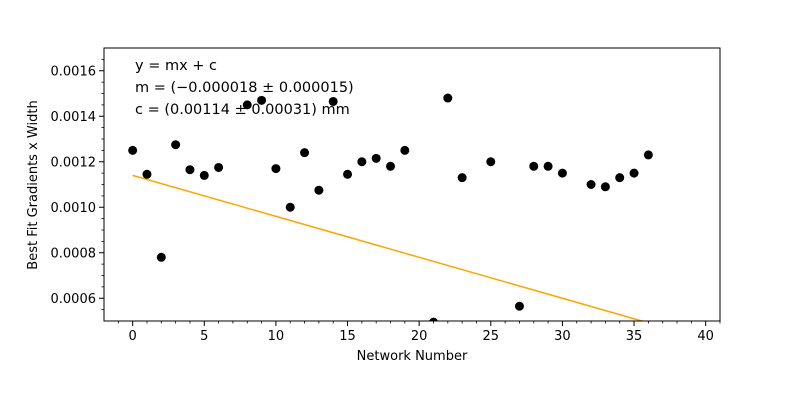 The height and width of the screenshot is (404, 800). What do you see at coordinates (705, 336) in the screenshot?
I see `x-tick-label: 40` at bounding box center [705, 336].